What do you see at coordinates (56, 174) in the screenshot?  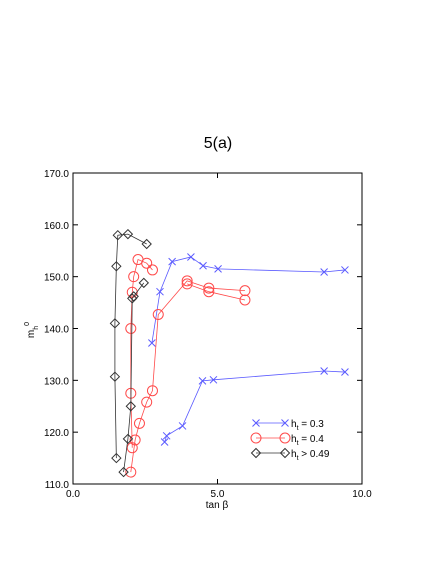 I see `y-tick-label: 170.0` at bounding box center [56, 174].